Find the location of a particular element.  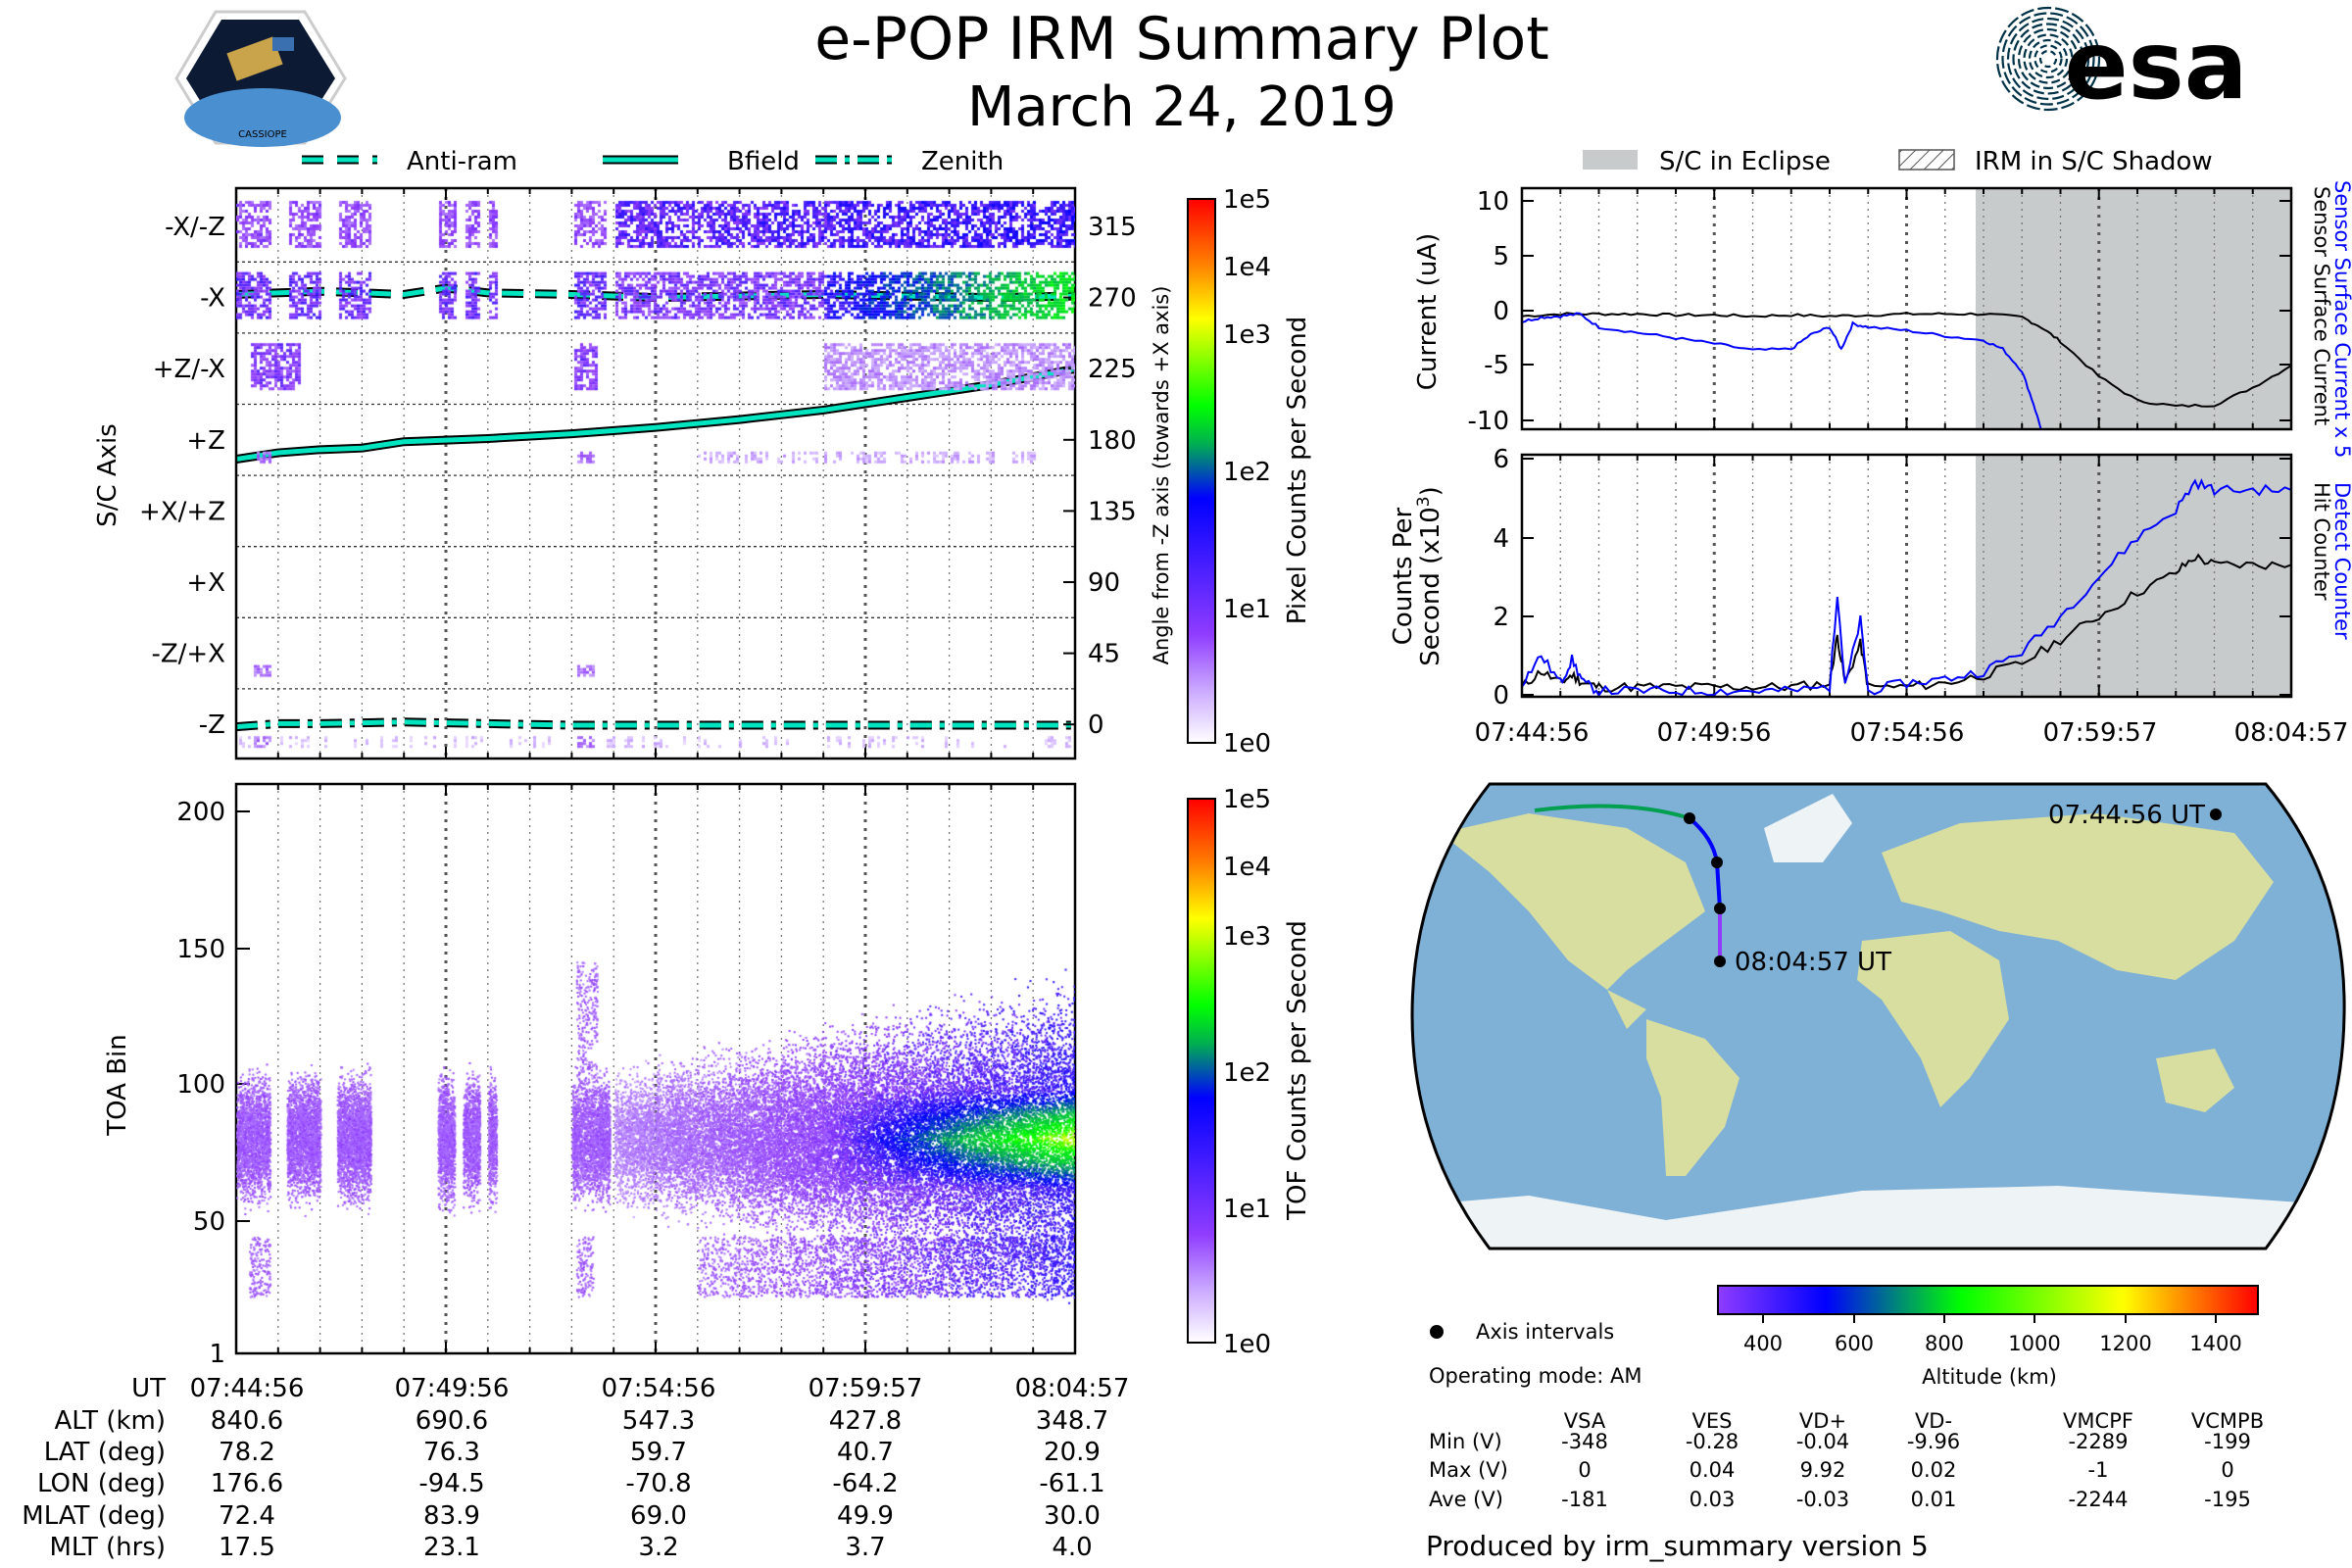

counts-tick-label: 6 is located at coordinates (1501, 459).